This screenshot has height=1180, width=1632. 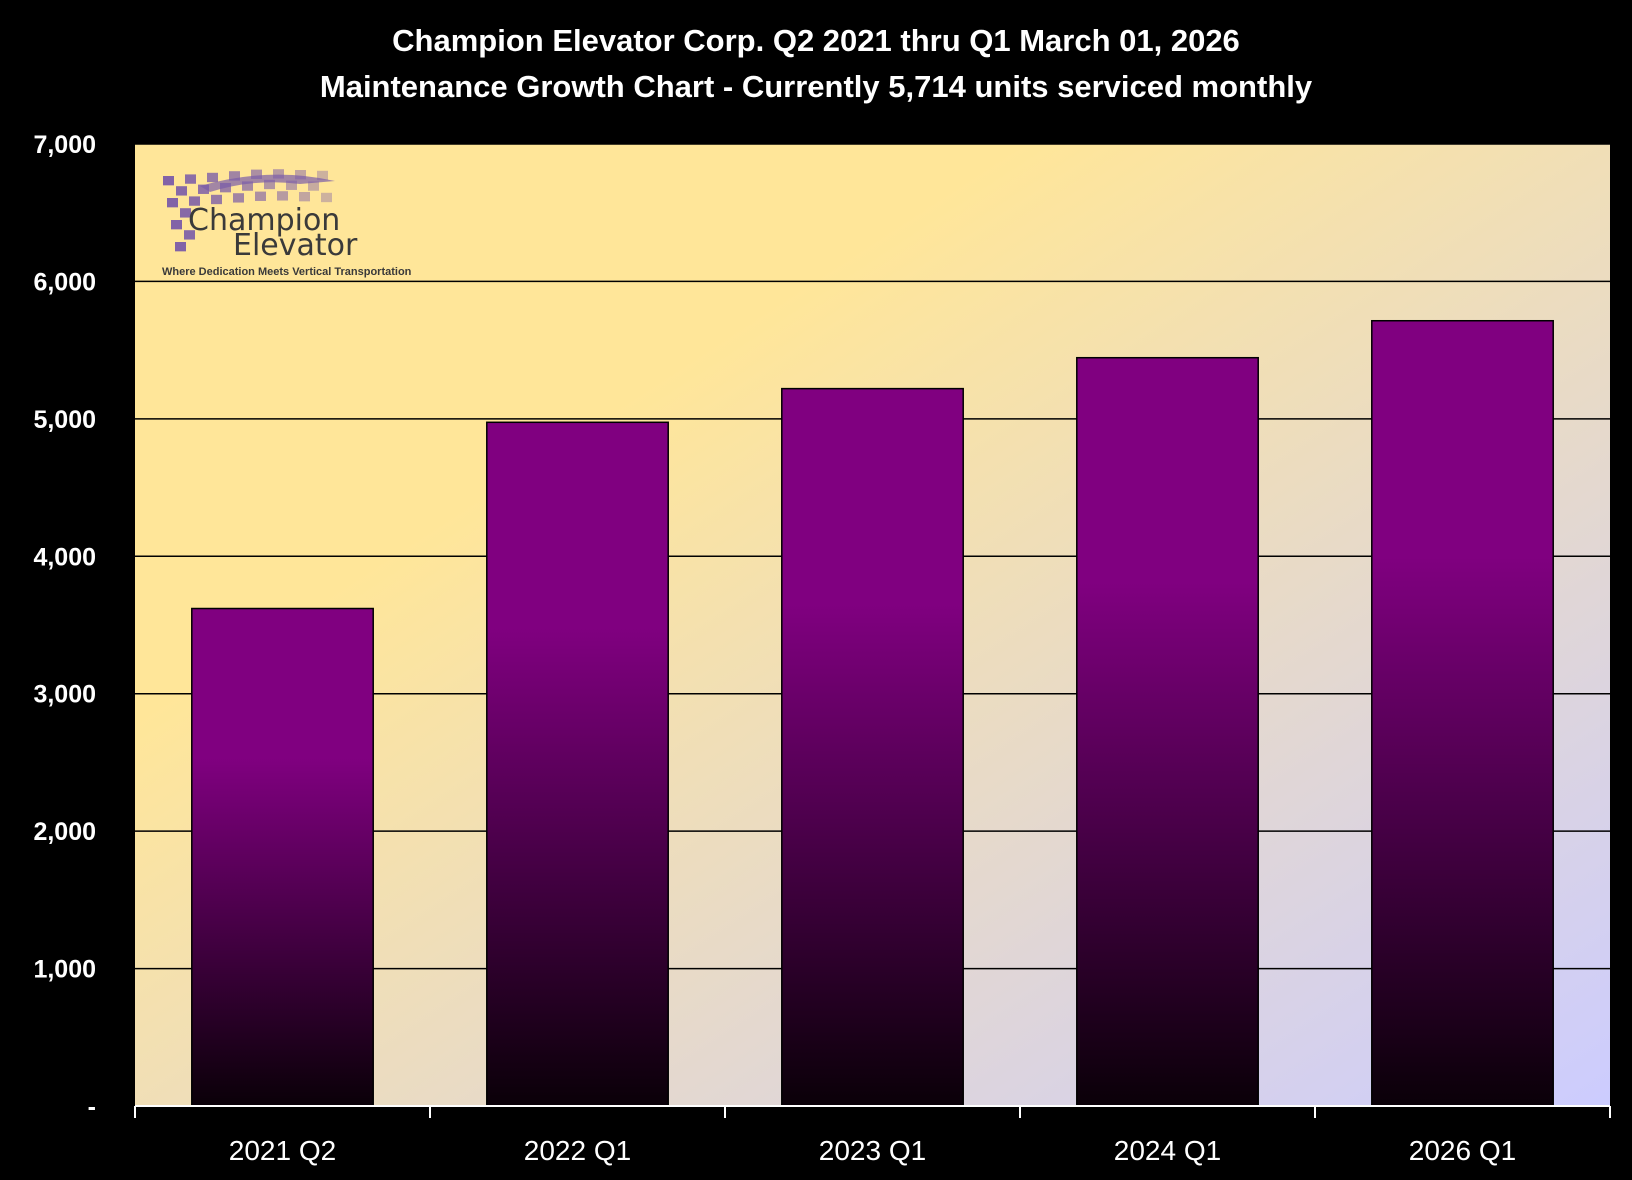 What do you see at coordinates (64, 626) in the screenshot?
I see `y-axis-ticks: - 1,000 2,000 3,000 4,000 5,000 6,000 7,000` at bounding box center [64, 626].